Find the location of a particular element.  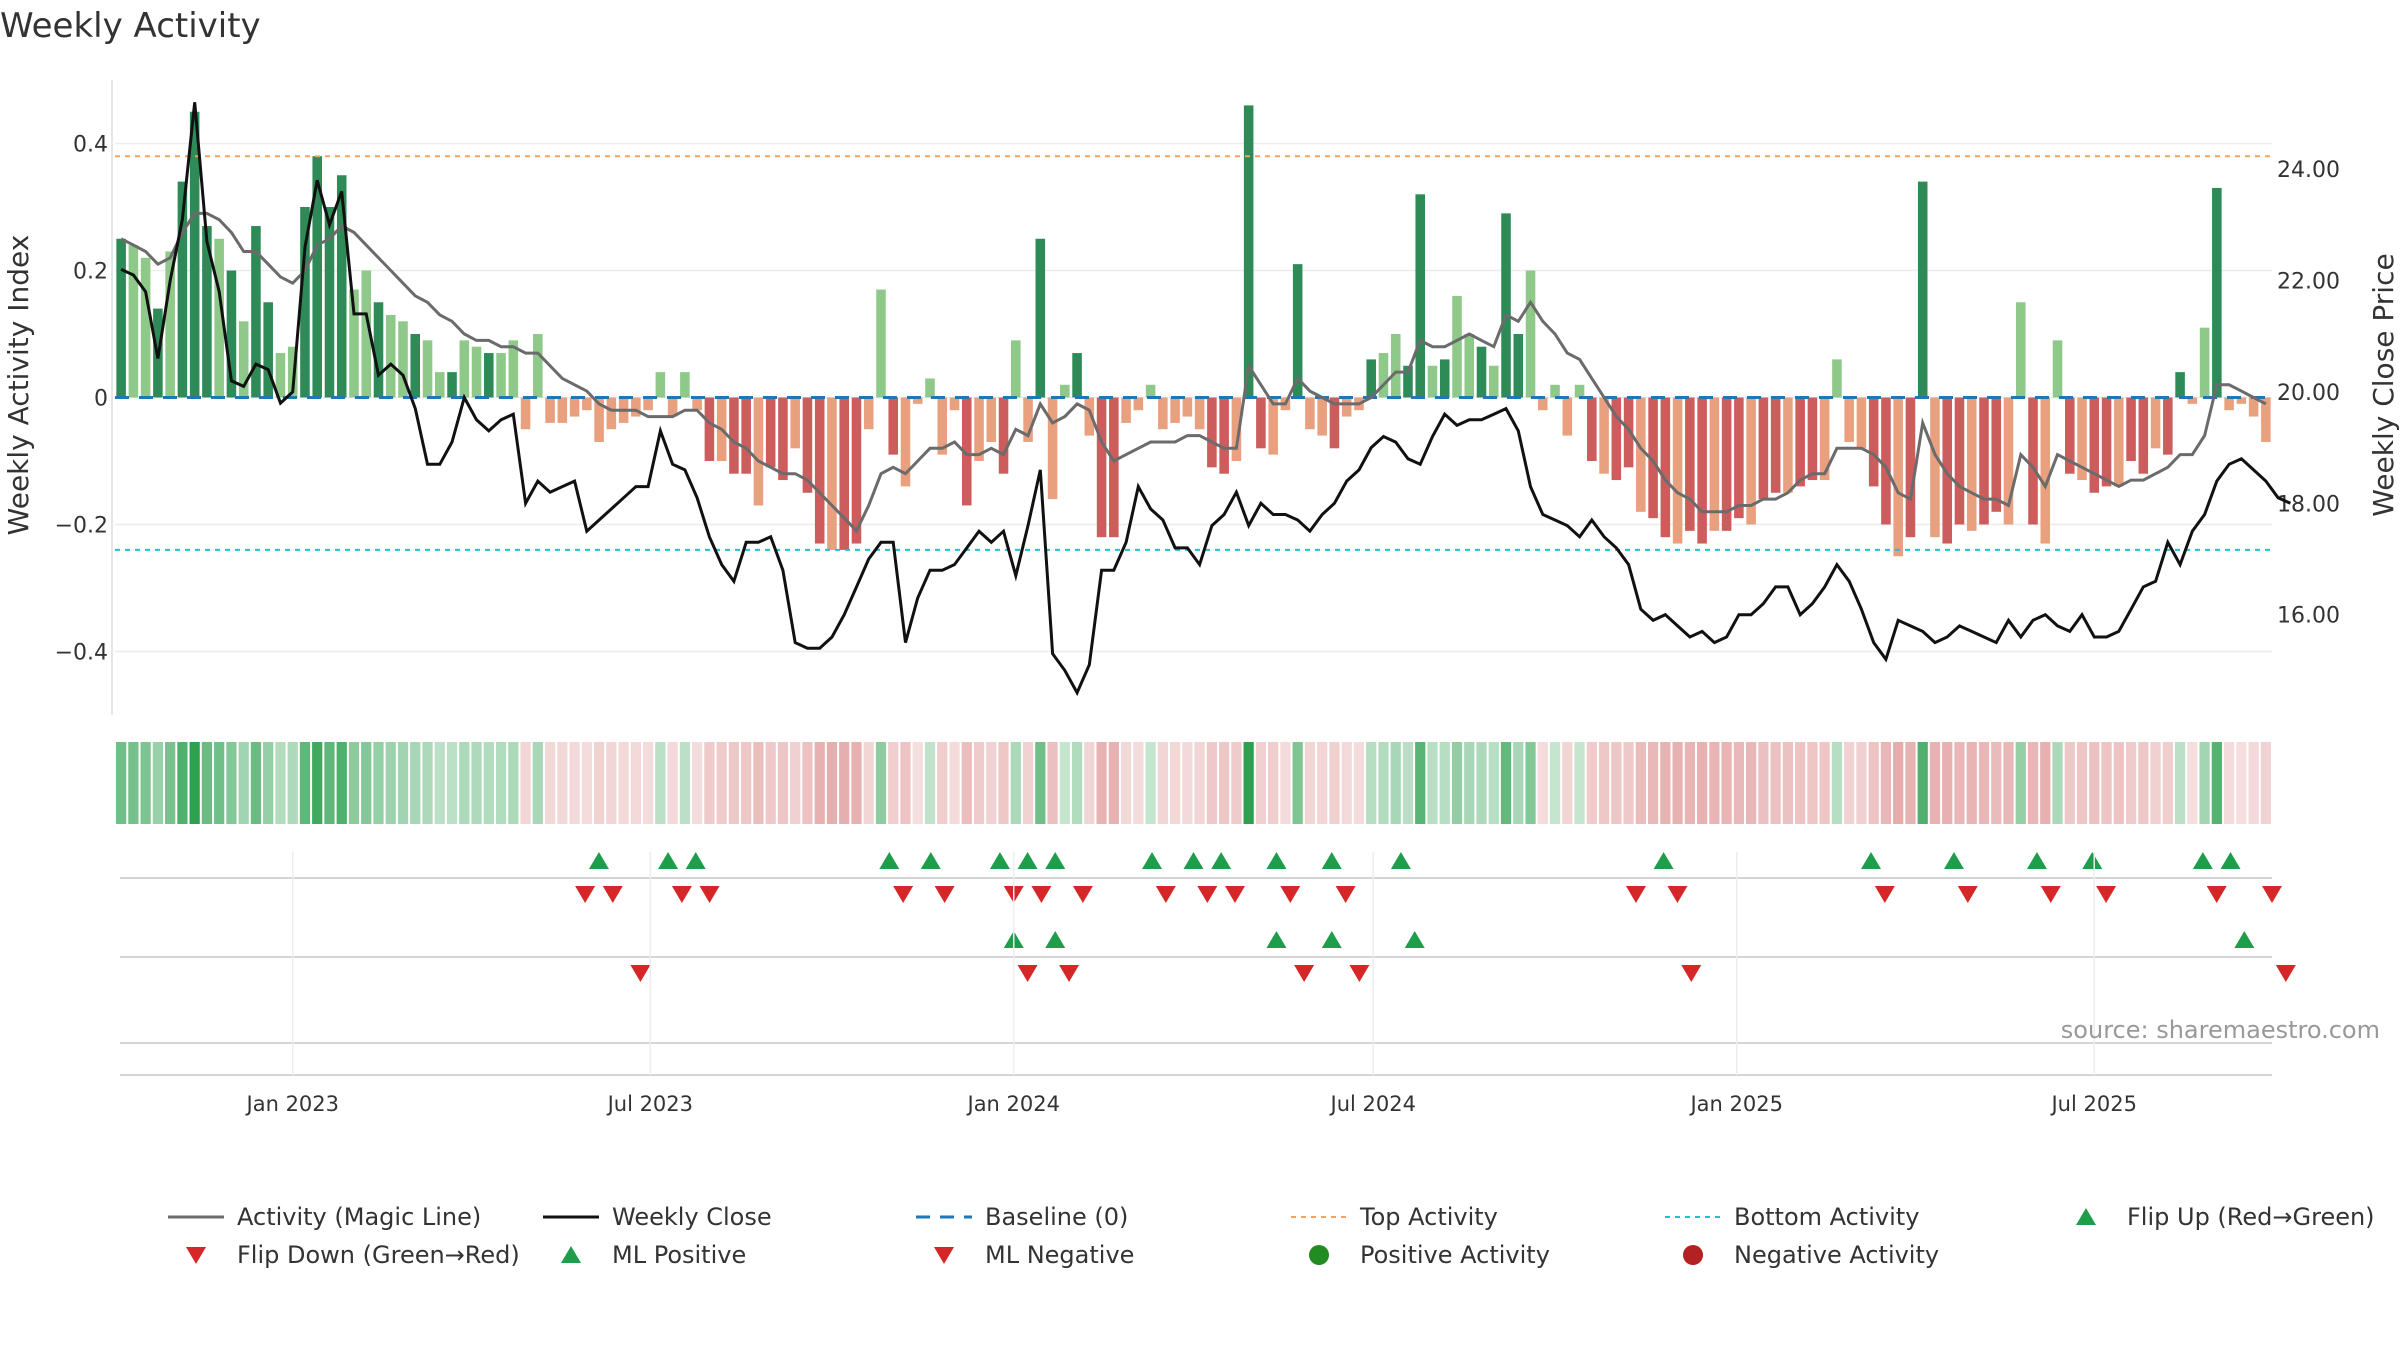

legend-label: Activity (Magic Line) is located at coordinates (359, 1217).